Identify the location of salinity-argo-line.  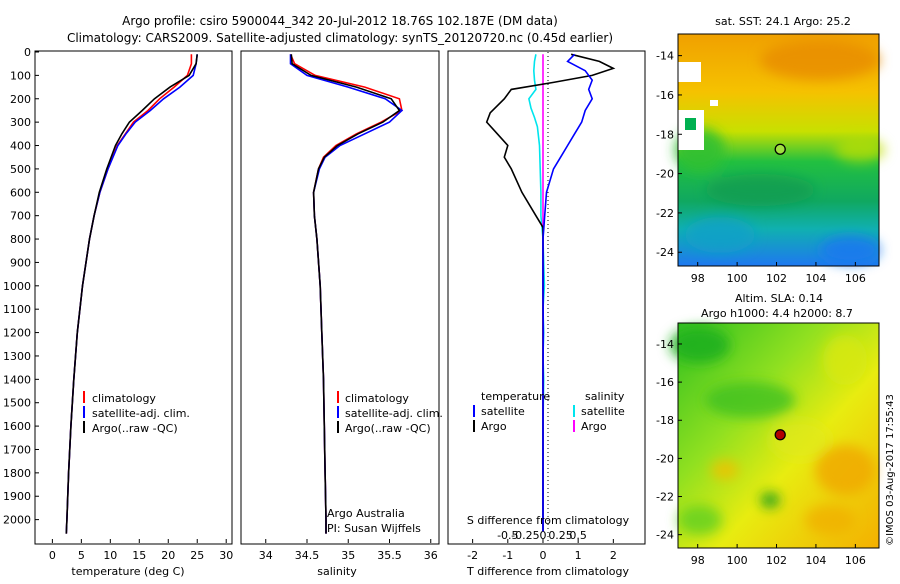
(345, 294).